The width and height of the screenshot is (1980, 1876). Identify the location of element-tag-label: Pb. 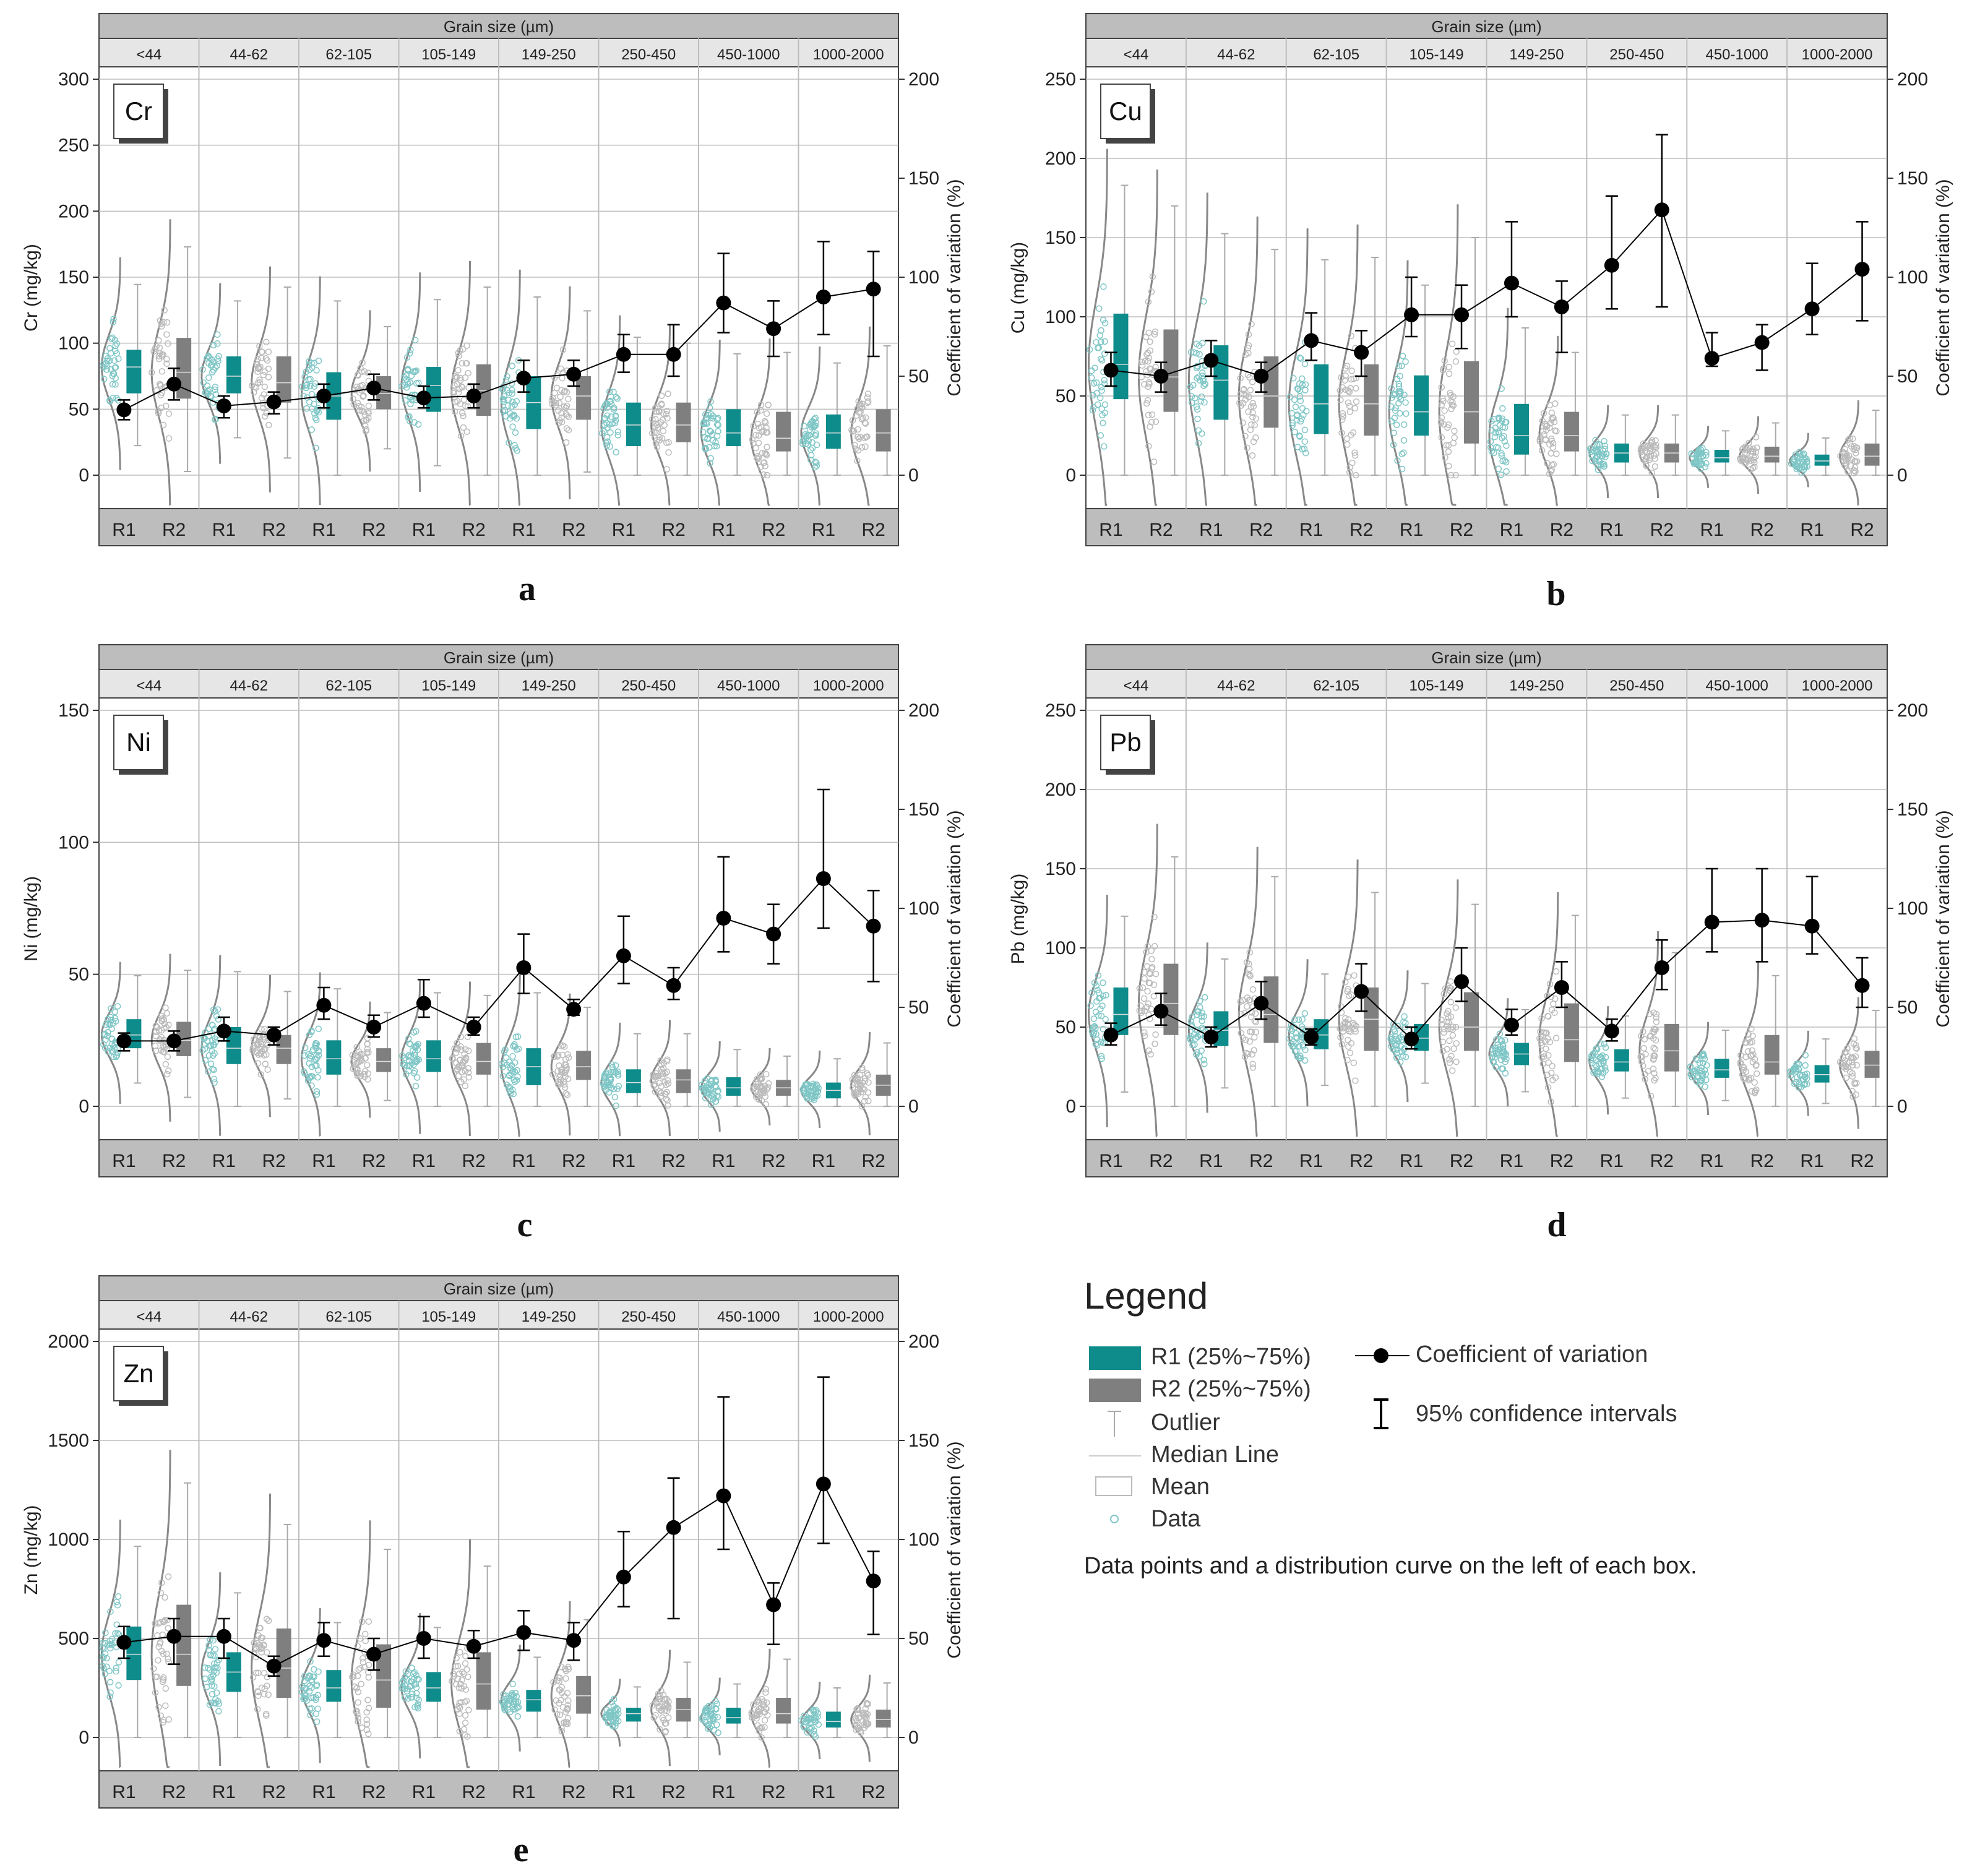
(1125, 743).